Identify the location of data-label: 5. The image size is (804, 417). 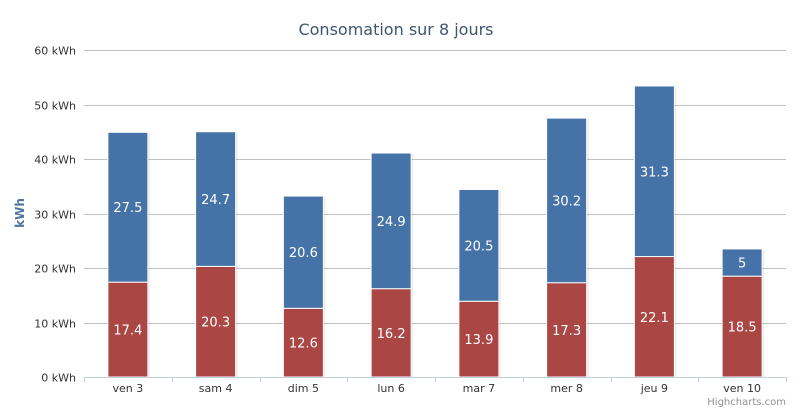
(742, 264).